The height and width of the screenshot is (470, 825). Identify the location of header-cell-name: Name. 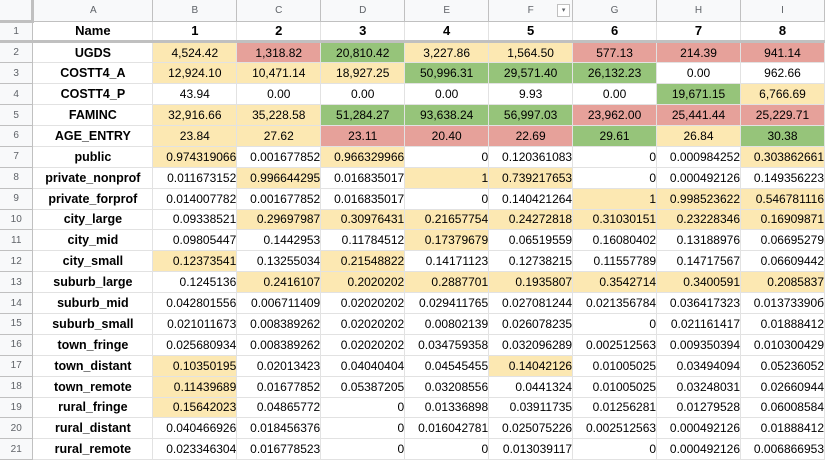
(93, 32).